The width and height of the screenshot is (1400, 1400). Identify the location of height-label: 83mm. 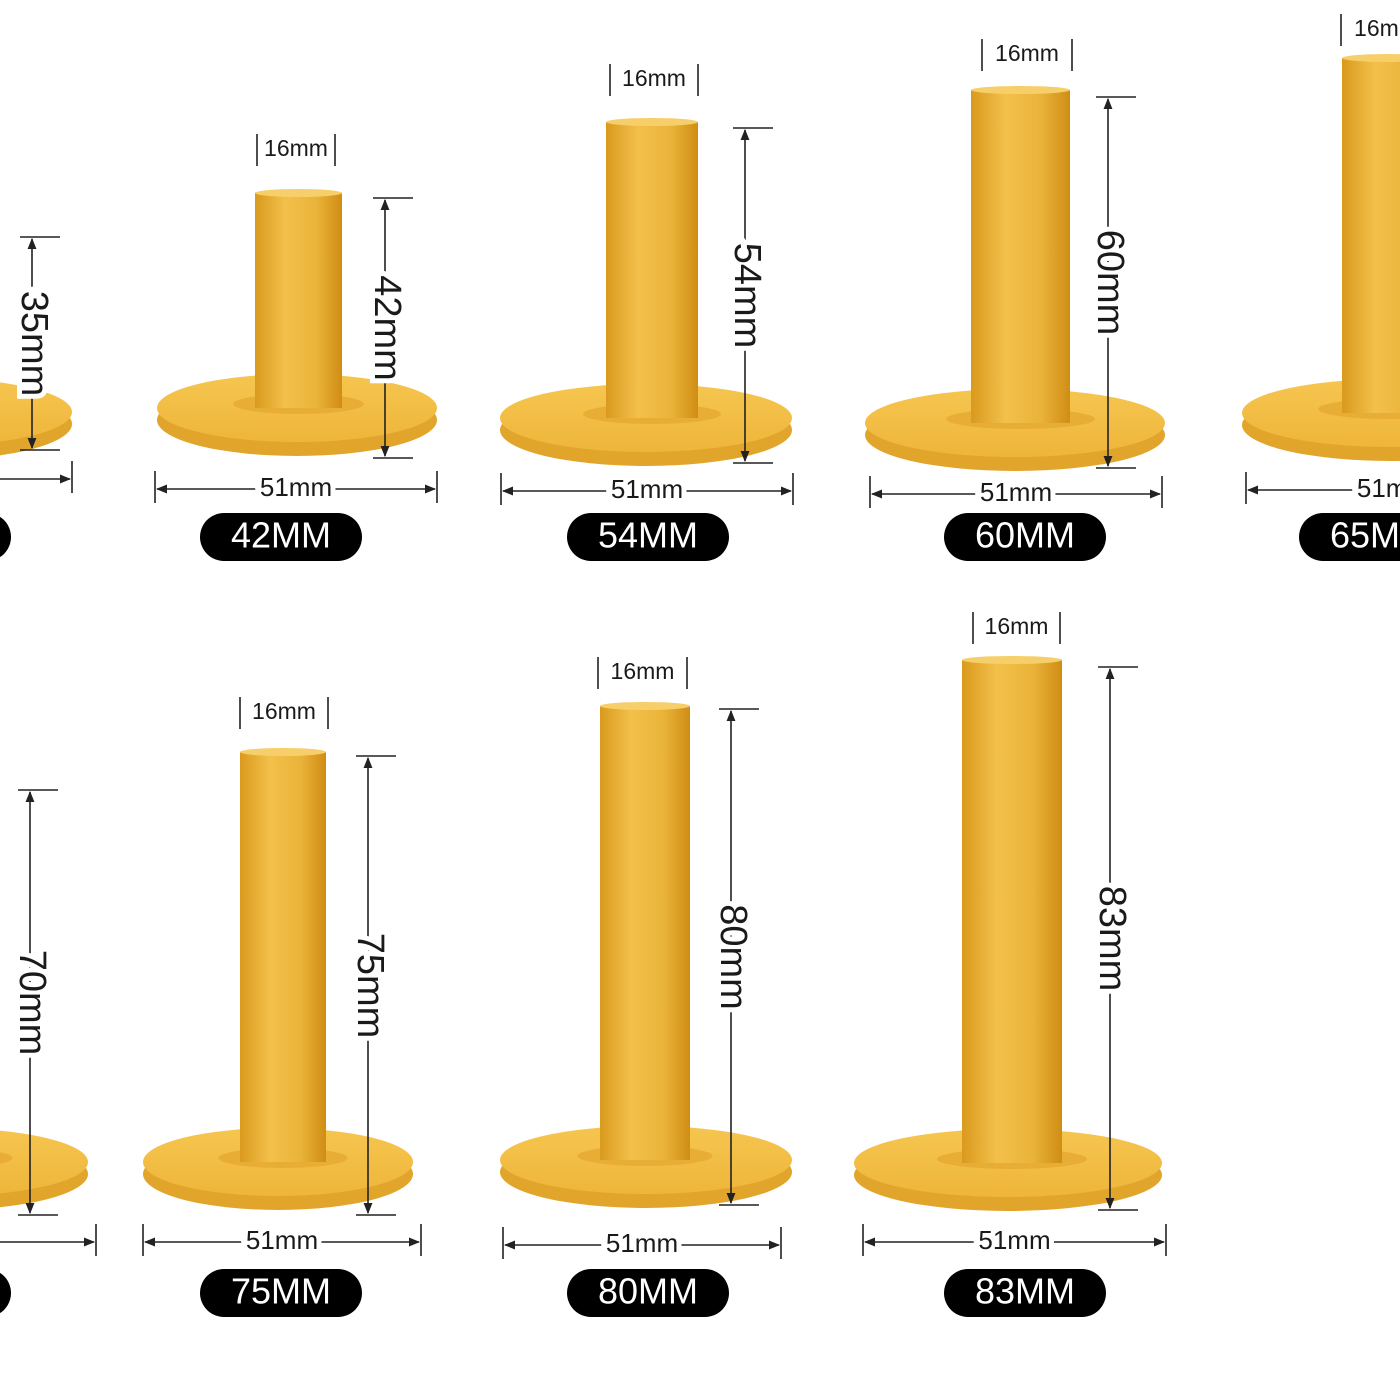
(1112, 939).